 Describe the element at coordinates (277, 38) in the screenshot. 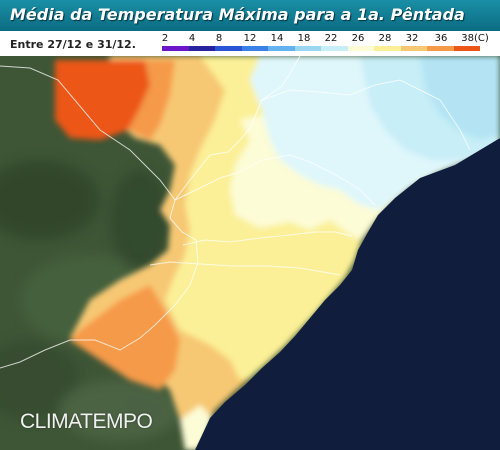

I see `legend-tick: 14` at that location.